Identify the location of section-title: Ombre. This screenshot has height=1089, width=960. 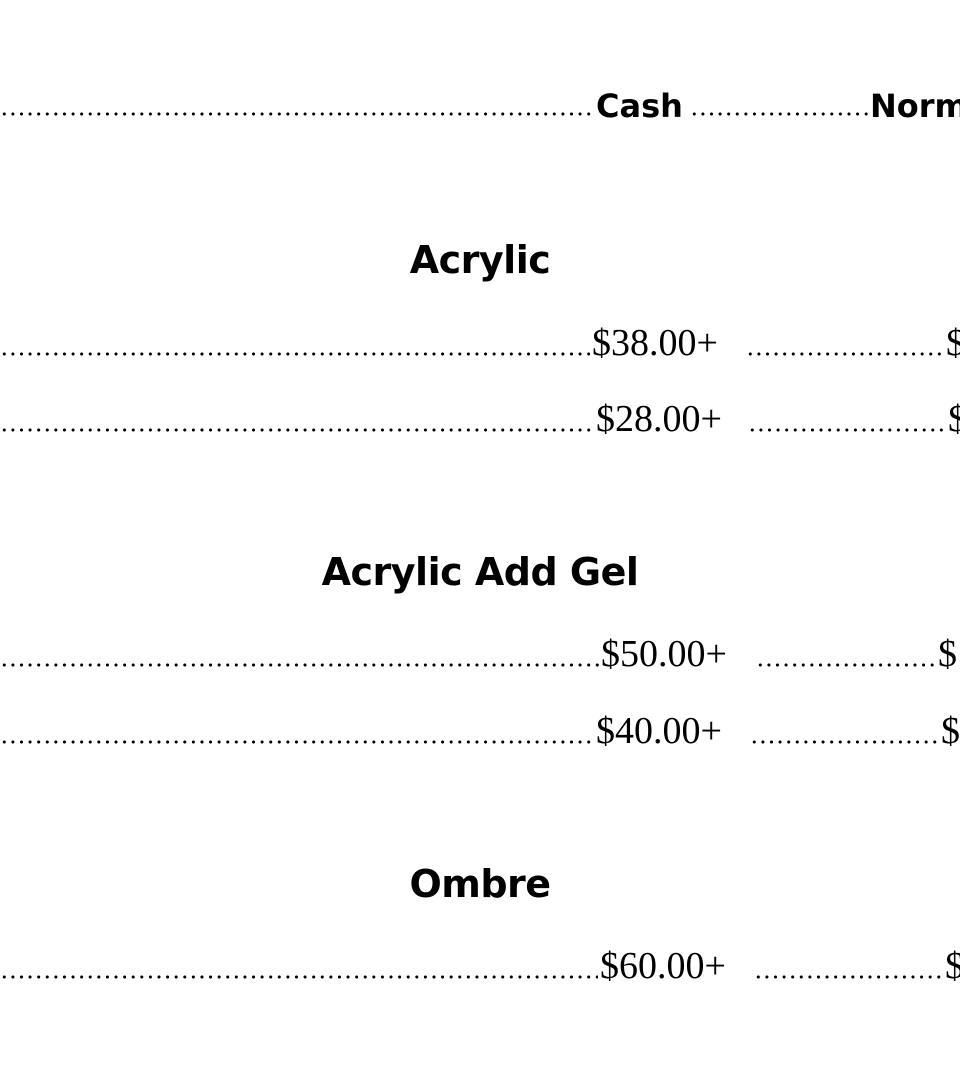
(480, 884).